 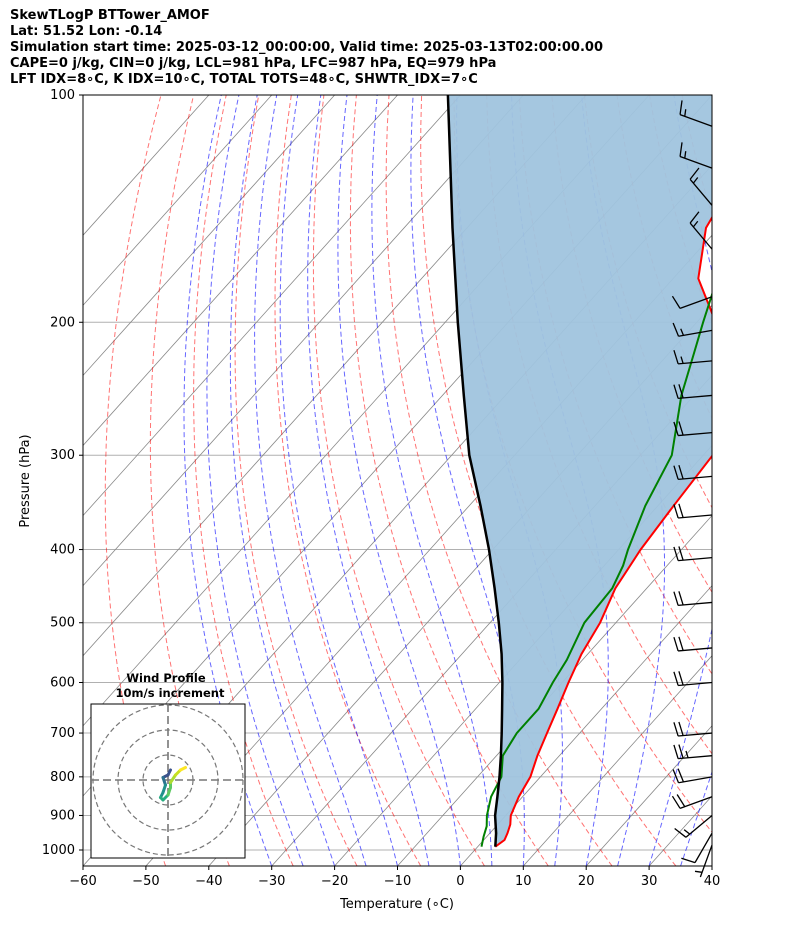 I want to click on y-tick-label: 700, so click(x=62, y=733).